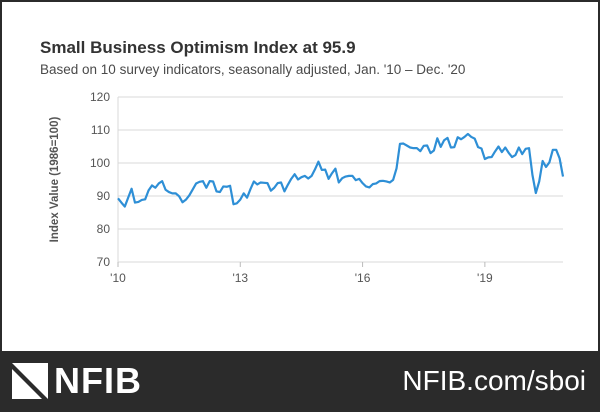 The image size is (600, 412). I want to click on nfib-logo: NFIB, so click(77, 381).